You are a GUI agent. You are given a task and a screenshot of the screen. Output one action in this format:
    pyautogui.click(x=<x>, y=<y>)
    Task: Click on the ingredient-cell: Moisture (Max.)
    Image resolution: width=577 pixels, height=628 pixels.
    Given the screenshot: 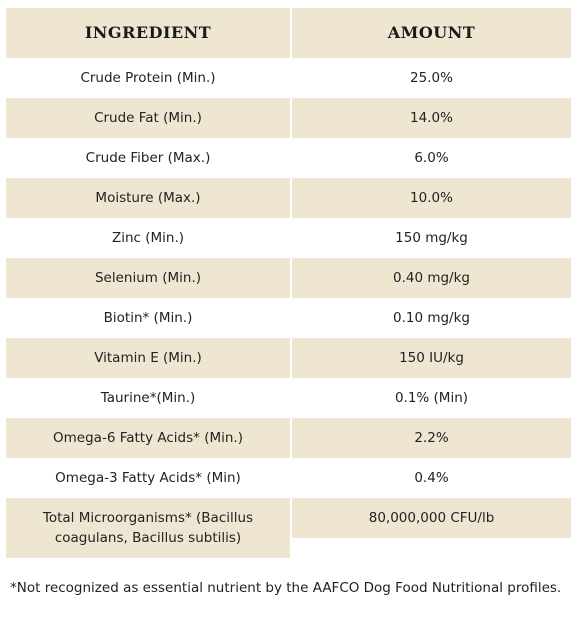 What is the action you would take?
    pyautogui.click(x=148, y=198)
    